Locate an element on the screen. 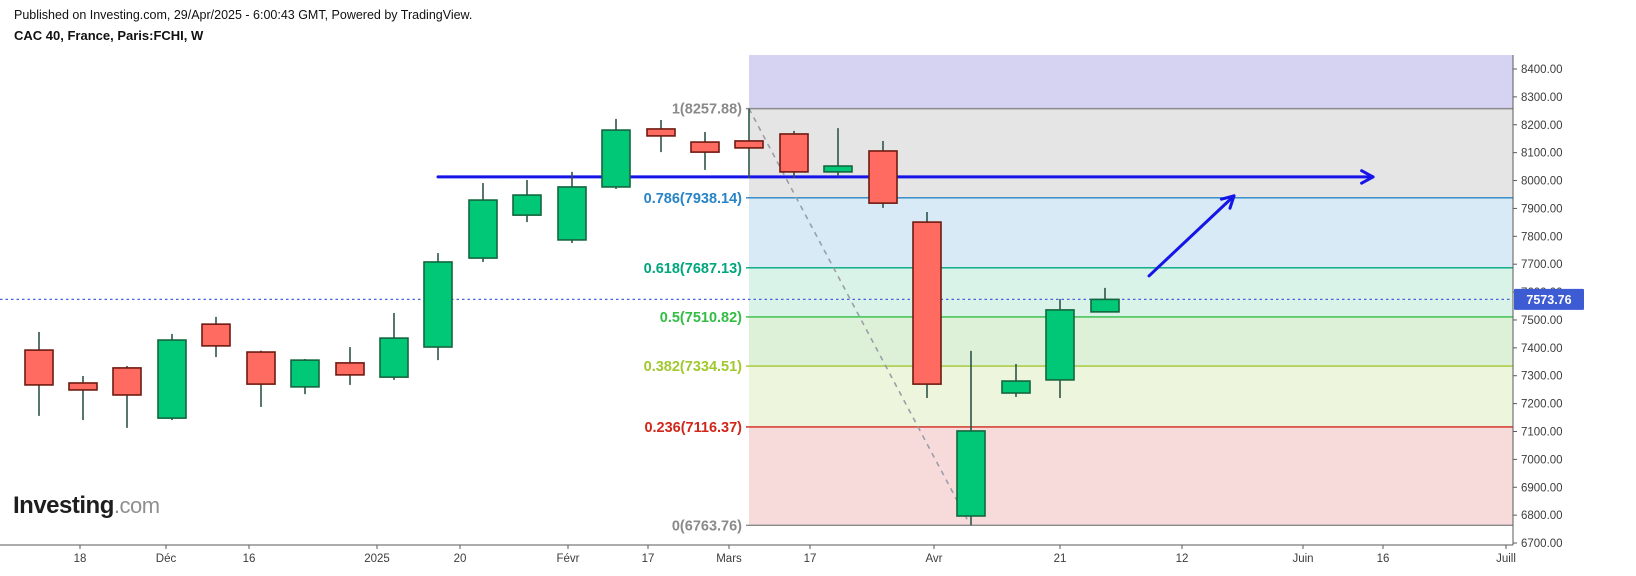  y-axis-label: 8000.00 is located at coordinates (1542, 182).